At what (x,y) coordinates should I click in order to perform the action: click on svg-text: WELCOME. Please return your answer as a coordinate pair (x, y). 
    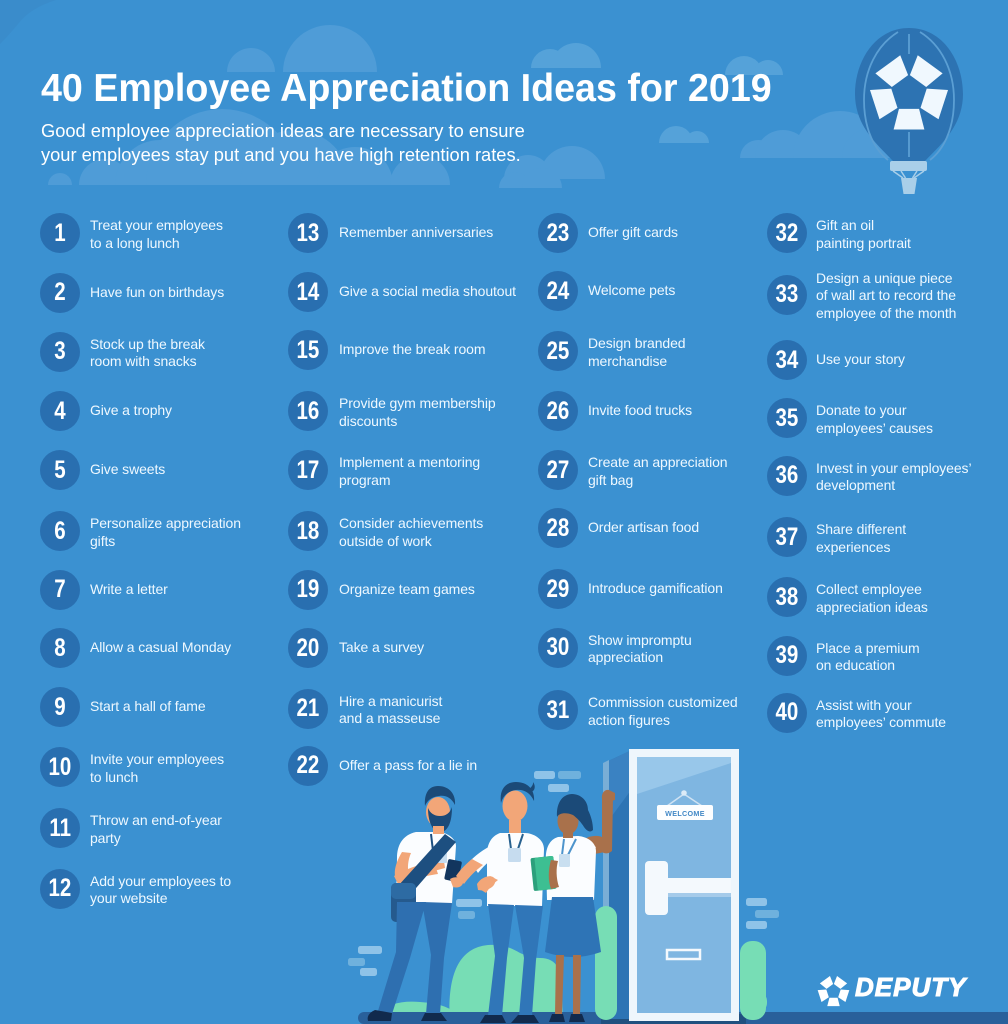
    Looking at the image, I should click on (685, 813).